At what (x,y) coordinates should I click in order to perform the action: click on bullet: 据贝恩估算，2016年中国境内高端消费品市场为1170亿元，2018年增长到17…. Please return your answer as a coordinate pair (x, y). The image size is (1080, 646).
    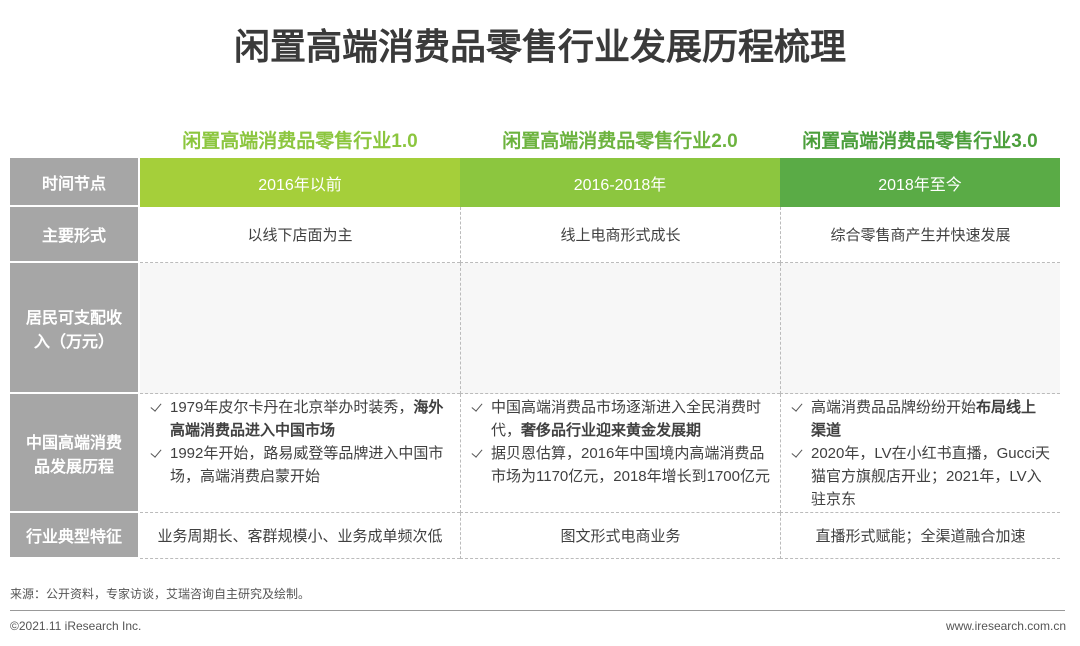
    Looking at the image, I should click on (620, 465).